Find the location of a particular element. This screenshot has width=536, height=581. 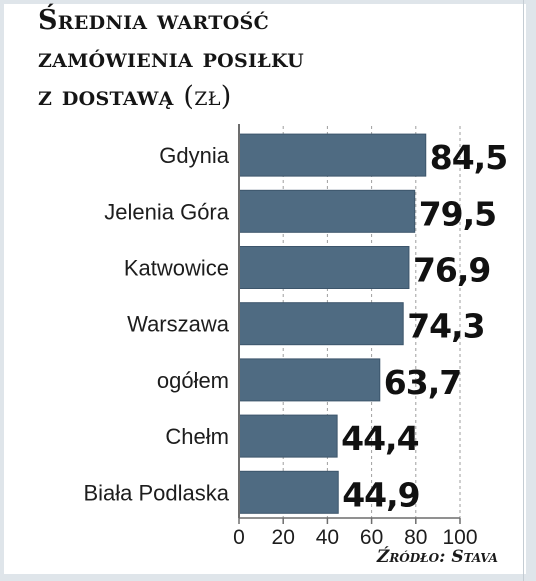

value-label: 79,5 is located at coordinates (457, 213).